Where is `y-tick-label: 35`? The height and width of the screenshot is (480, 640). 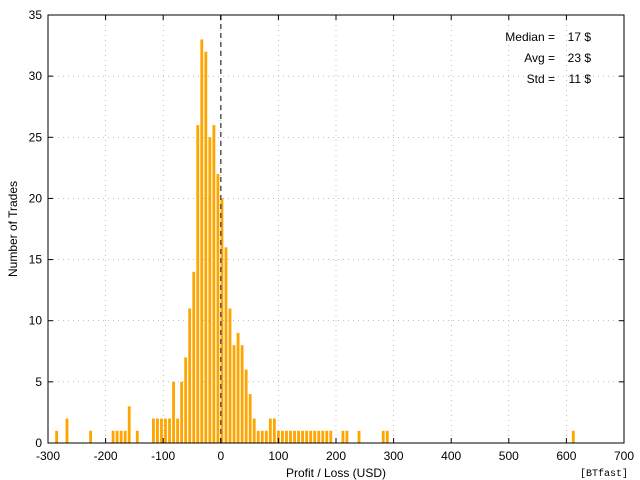 y-tick-label: 35 is located at coordinates (36, 15).